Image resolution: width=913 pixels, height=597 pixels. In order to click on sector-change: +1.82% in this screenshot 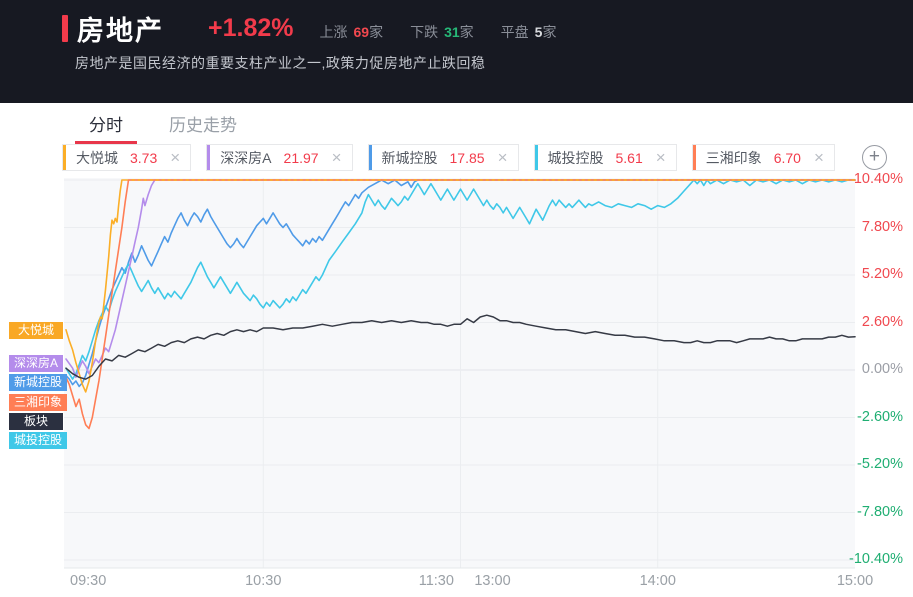, I will do `click(251, 27)`.